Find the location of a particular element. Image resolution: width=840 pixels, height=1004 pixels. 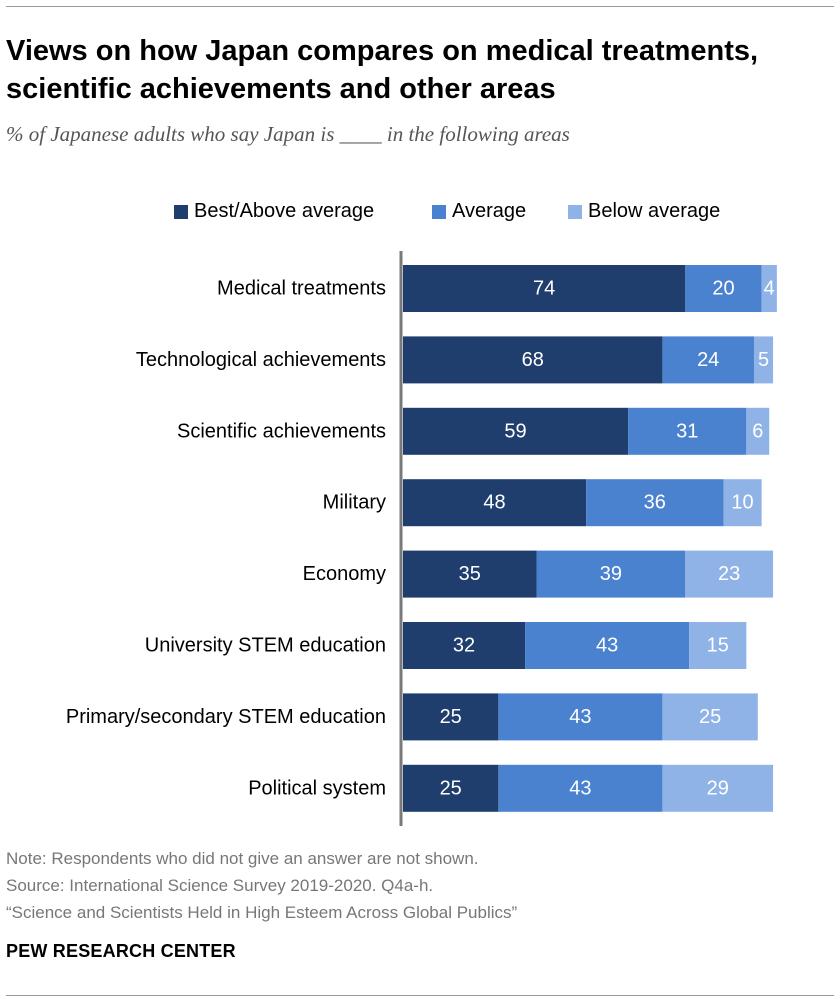

value-label-economy-average: 39 is located at coordinates (611, 574).